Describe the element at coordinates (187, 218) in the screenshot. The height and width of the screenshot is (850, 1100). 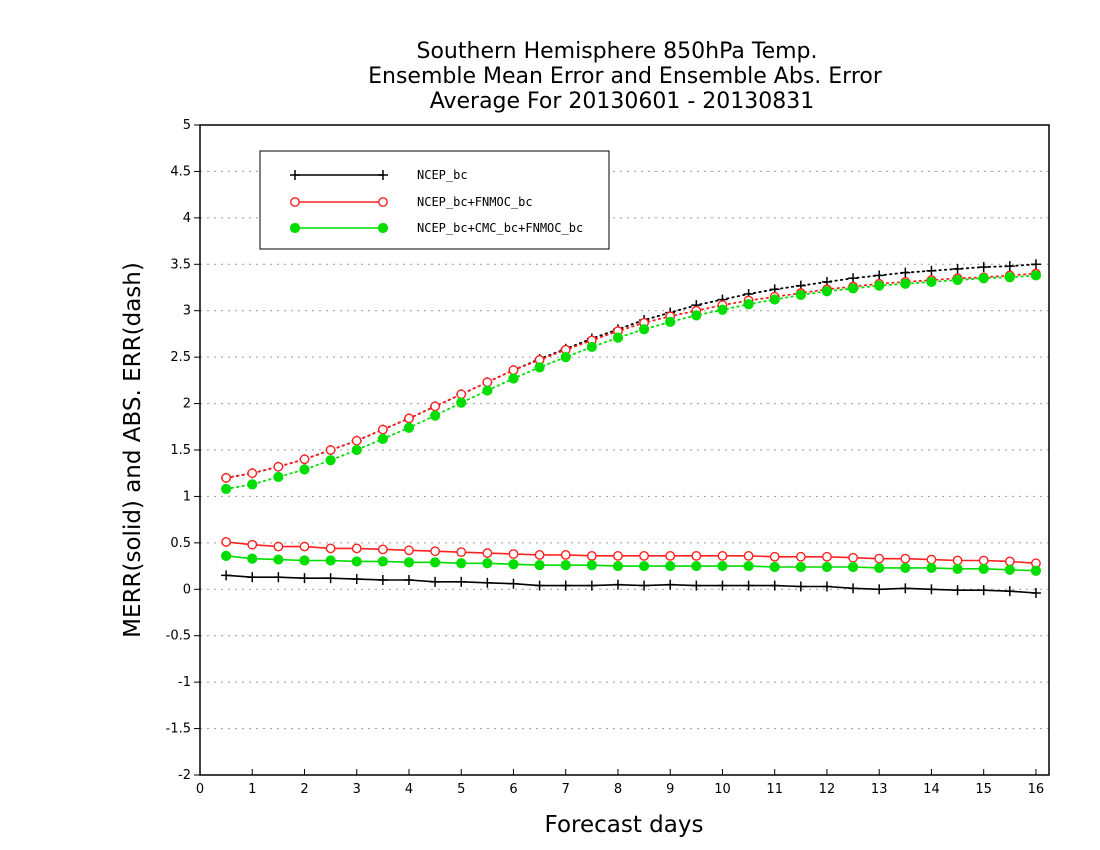
I see `y-tick-label: 4` at that location.